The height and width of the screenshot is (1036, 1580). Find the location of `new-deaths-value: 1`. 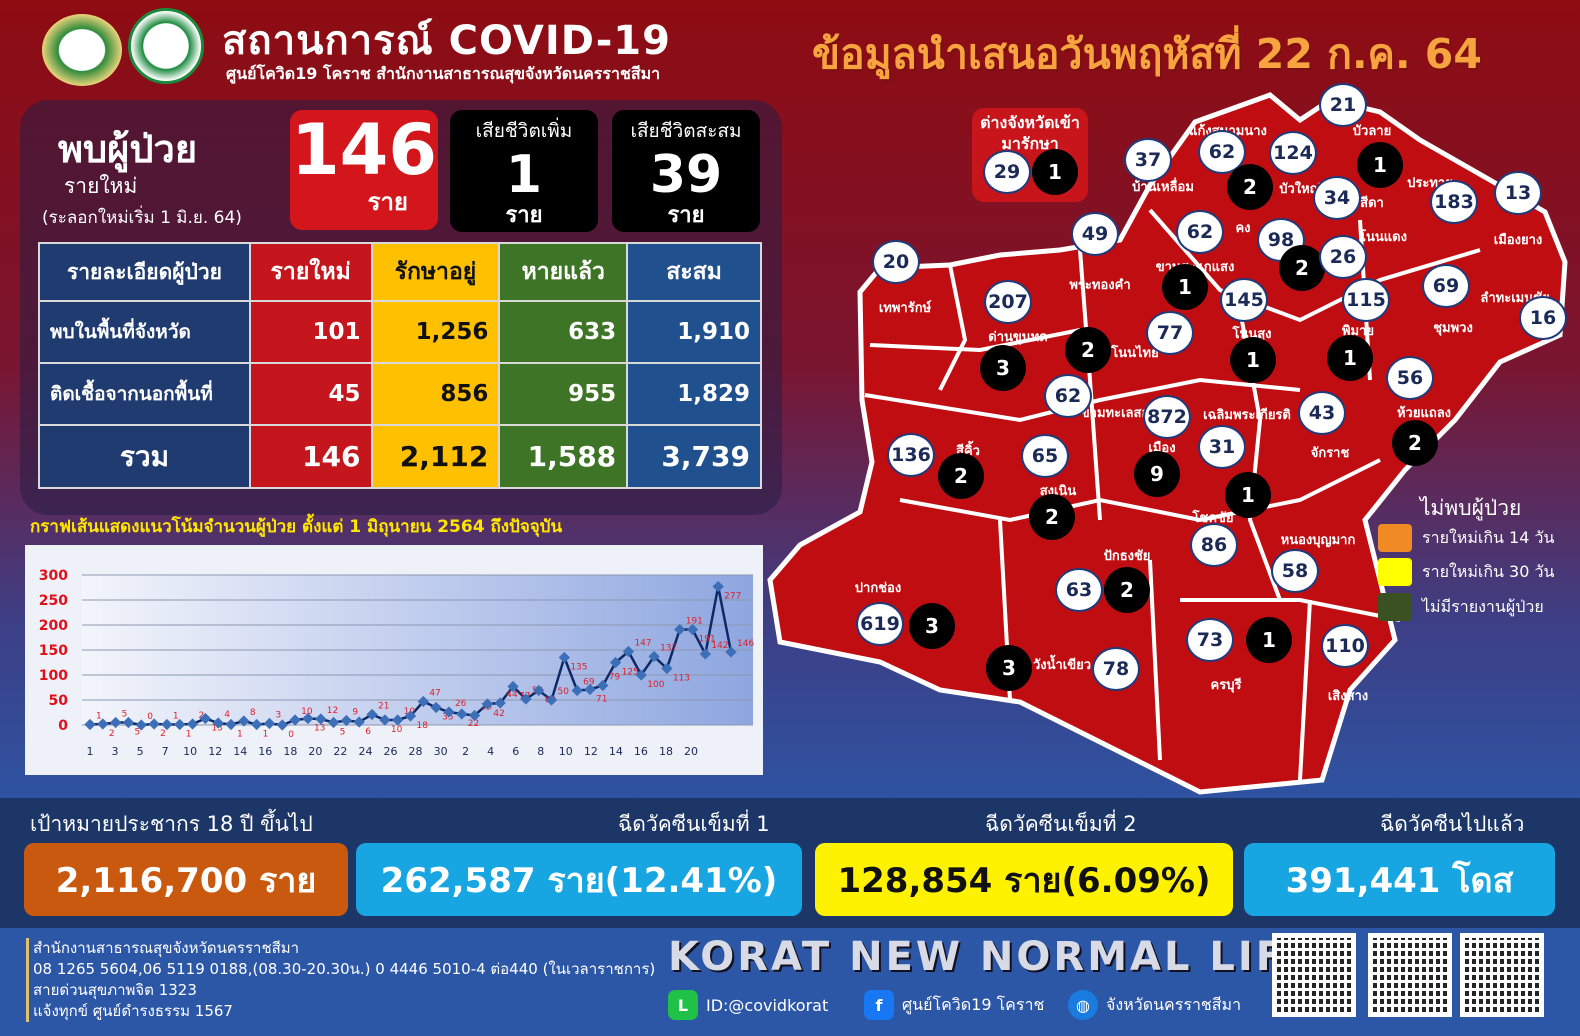

new-deaths-value: 1 is located at coordinates (524, 175).